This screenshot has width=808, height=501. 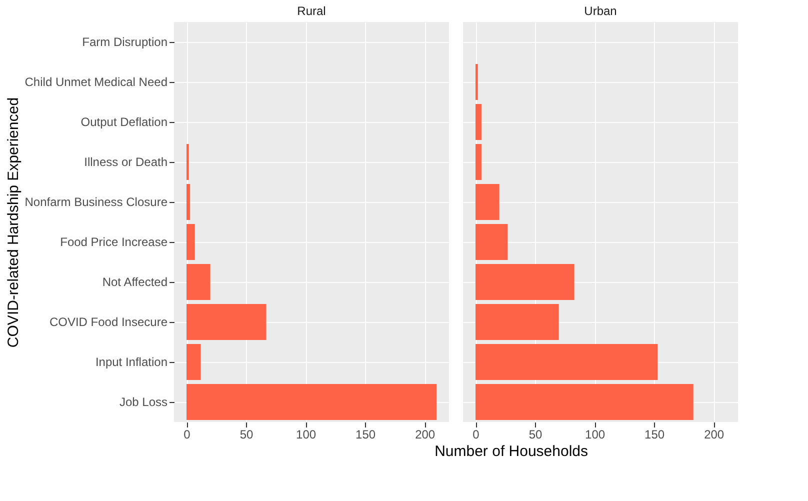 I want to click on y-tick-label: Output Deflation, so click(x=124, y=122).